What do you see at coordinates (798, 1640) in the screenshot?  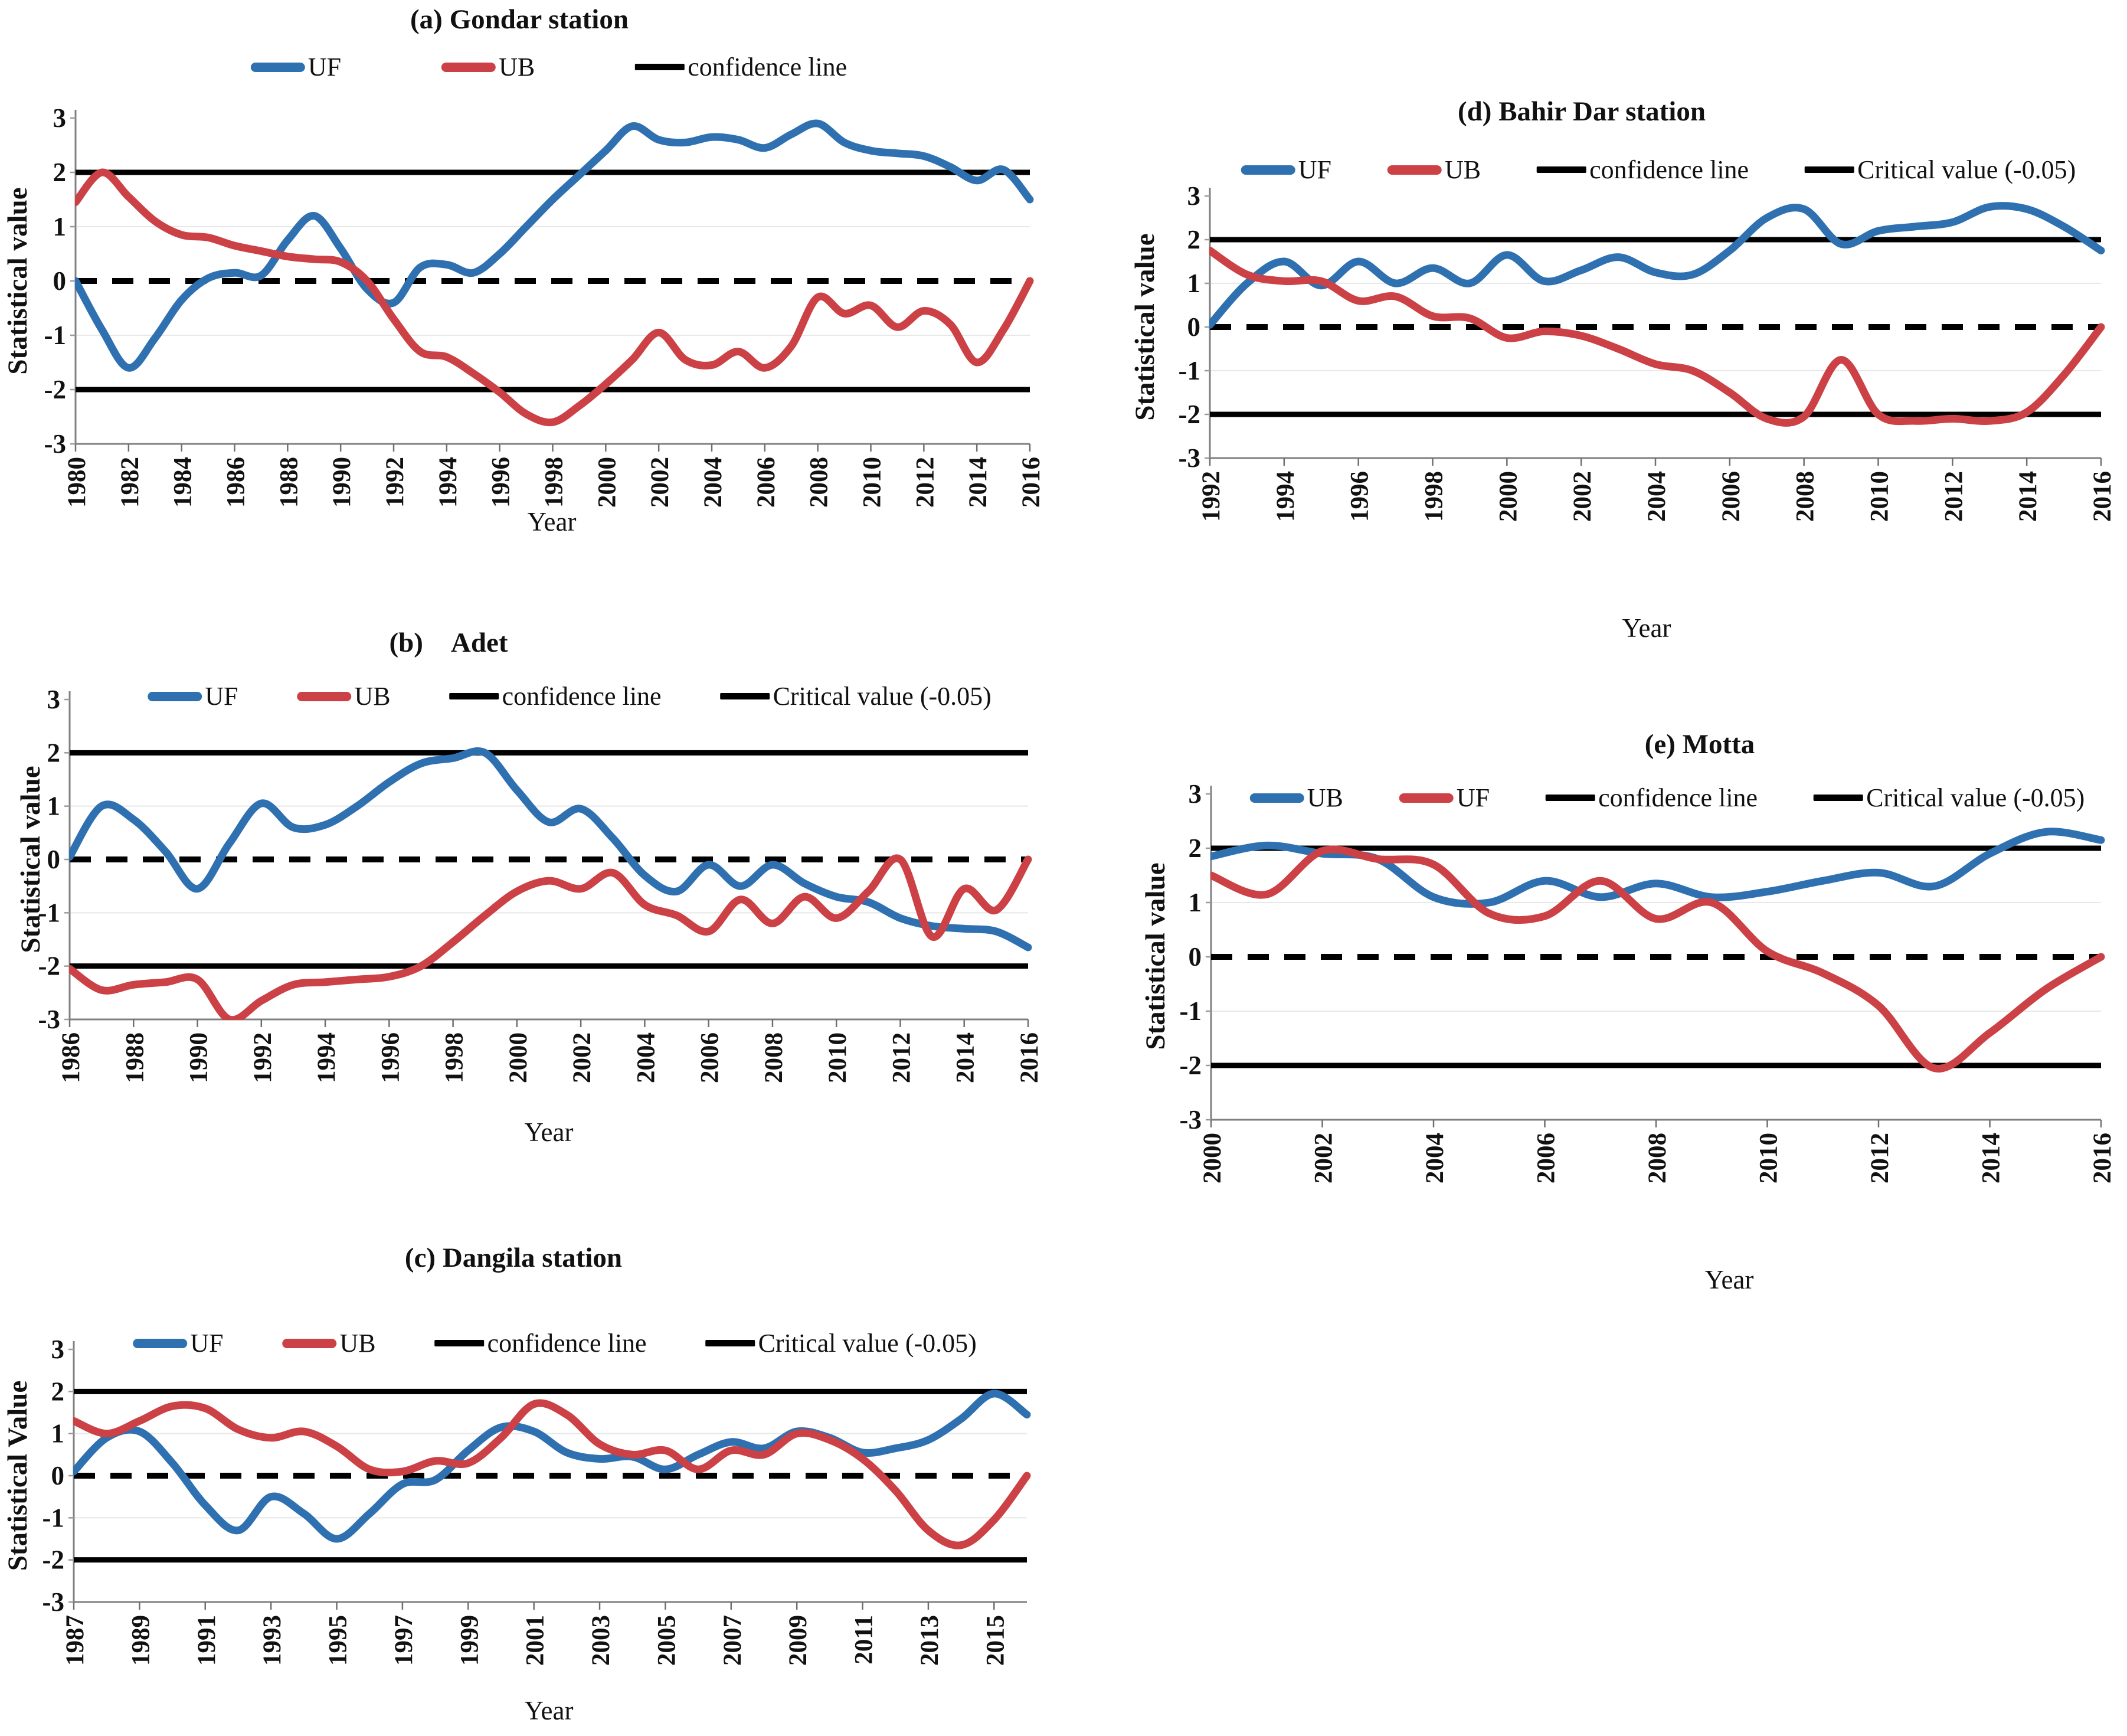 I see `x-tick-label: 2009` at bounding box center [798, 1640].